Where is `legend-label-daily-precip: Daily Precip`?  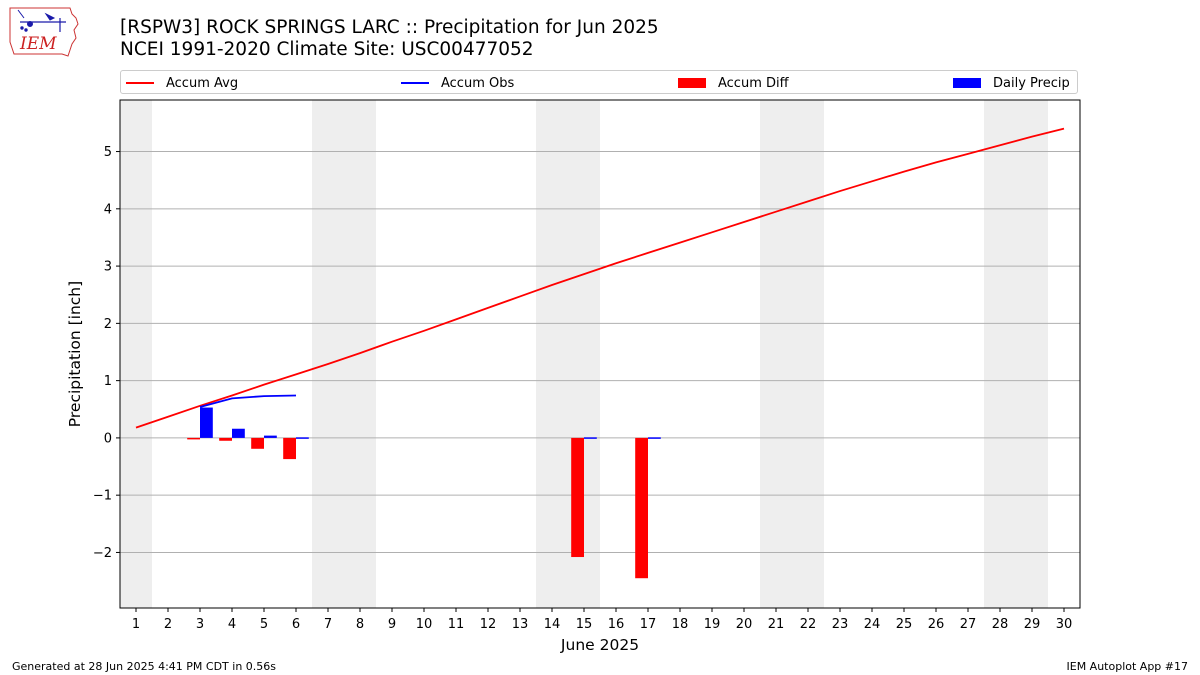 legend-label-daily-precip: Daily Precip is located at coordinates (1031, 83).